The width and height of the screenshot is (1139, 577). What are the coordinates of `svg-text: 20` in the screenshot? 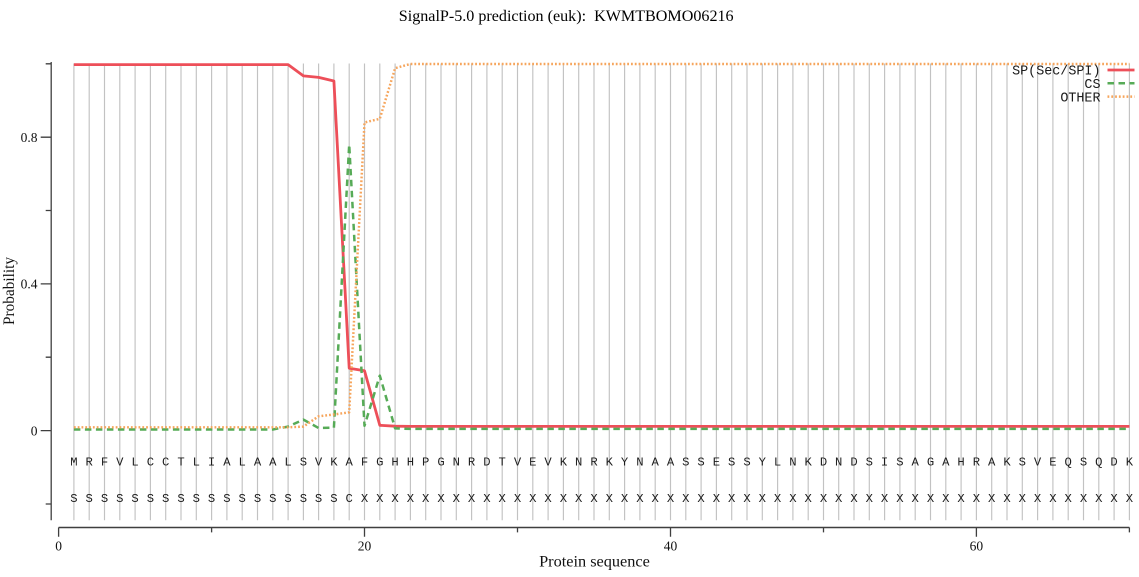 It's located at (365, 546).